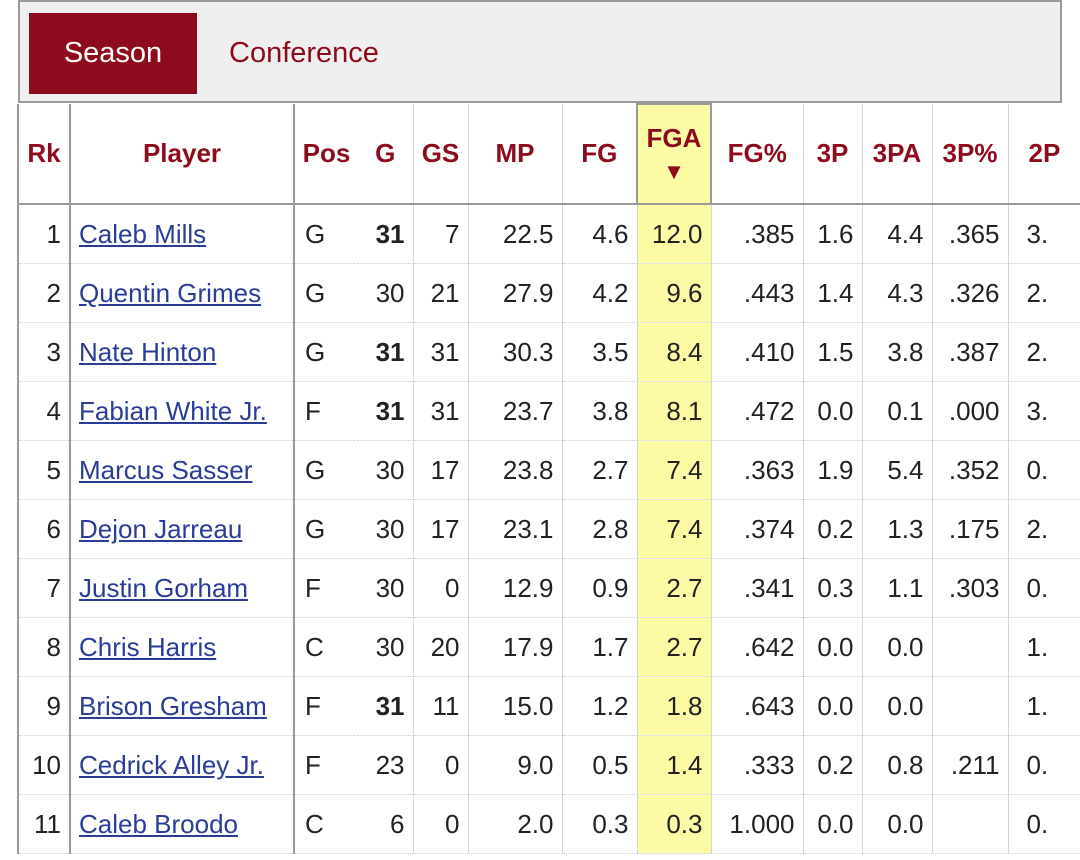 The image size is (1080, 860). What do you see at coordinates (757, 647) in the screenshot?
I see `cell-fg-pct: .642` at bounding box center [757, 647].